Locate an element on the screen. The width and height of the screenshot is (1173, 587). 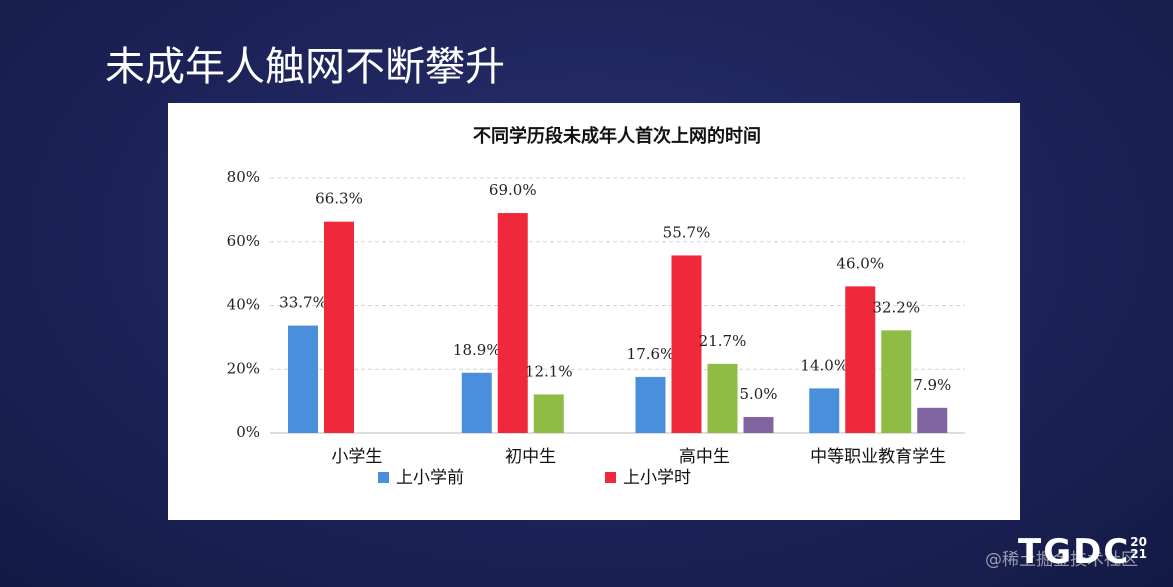
value-label: 17.6% is located at coordinates (651, 354).